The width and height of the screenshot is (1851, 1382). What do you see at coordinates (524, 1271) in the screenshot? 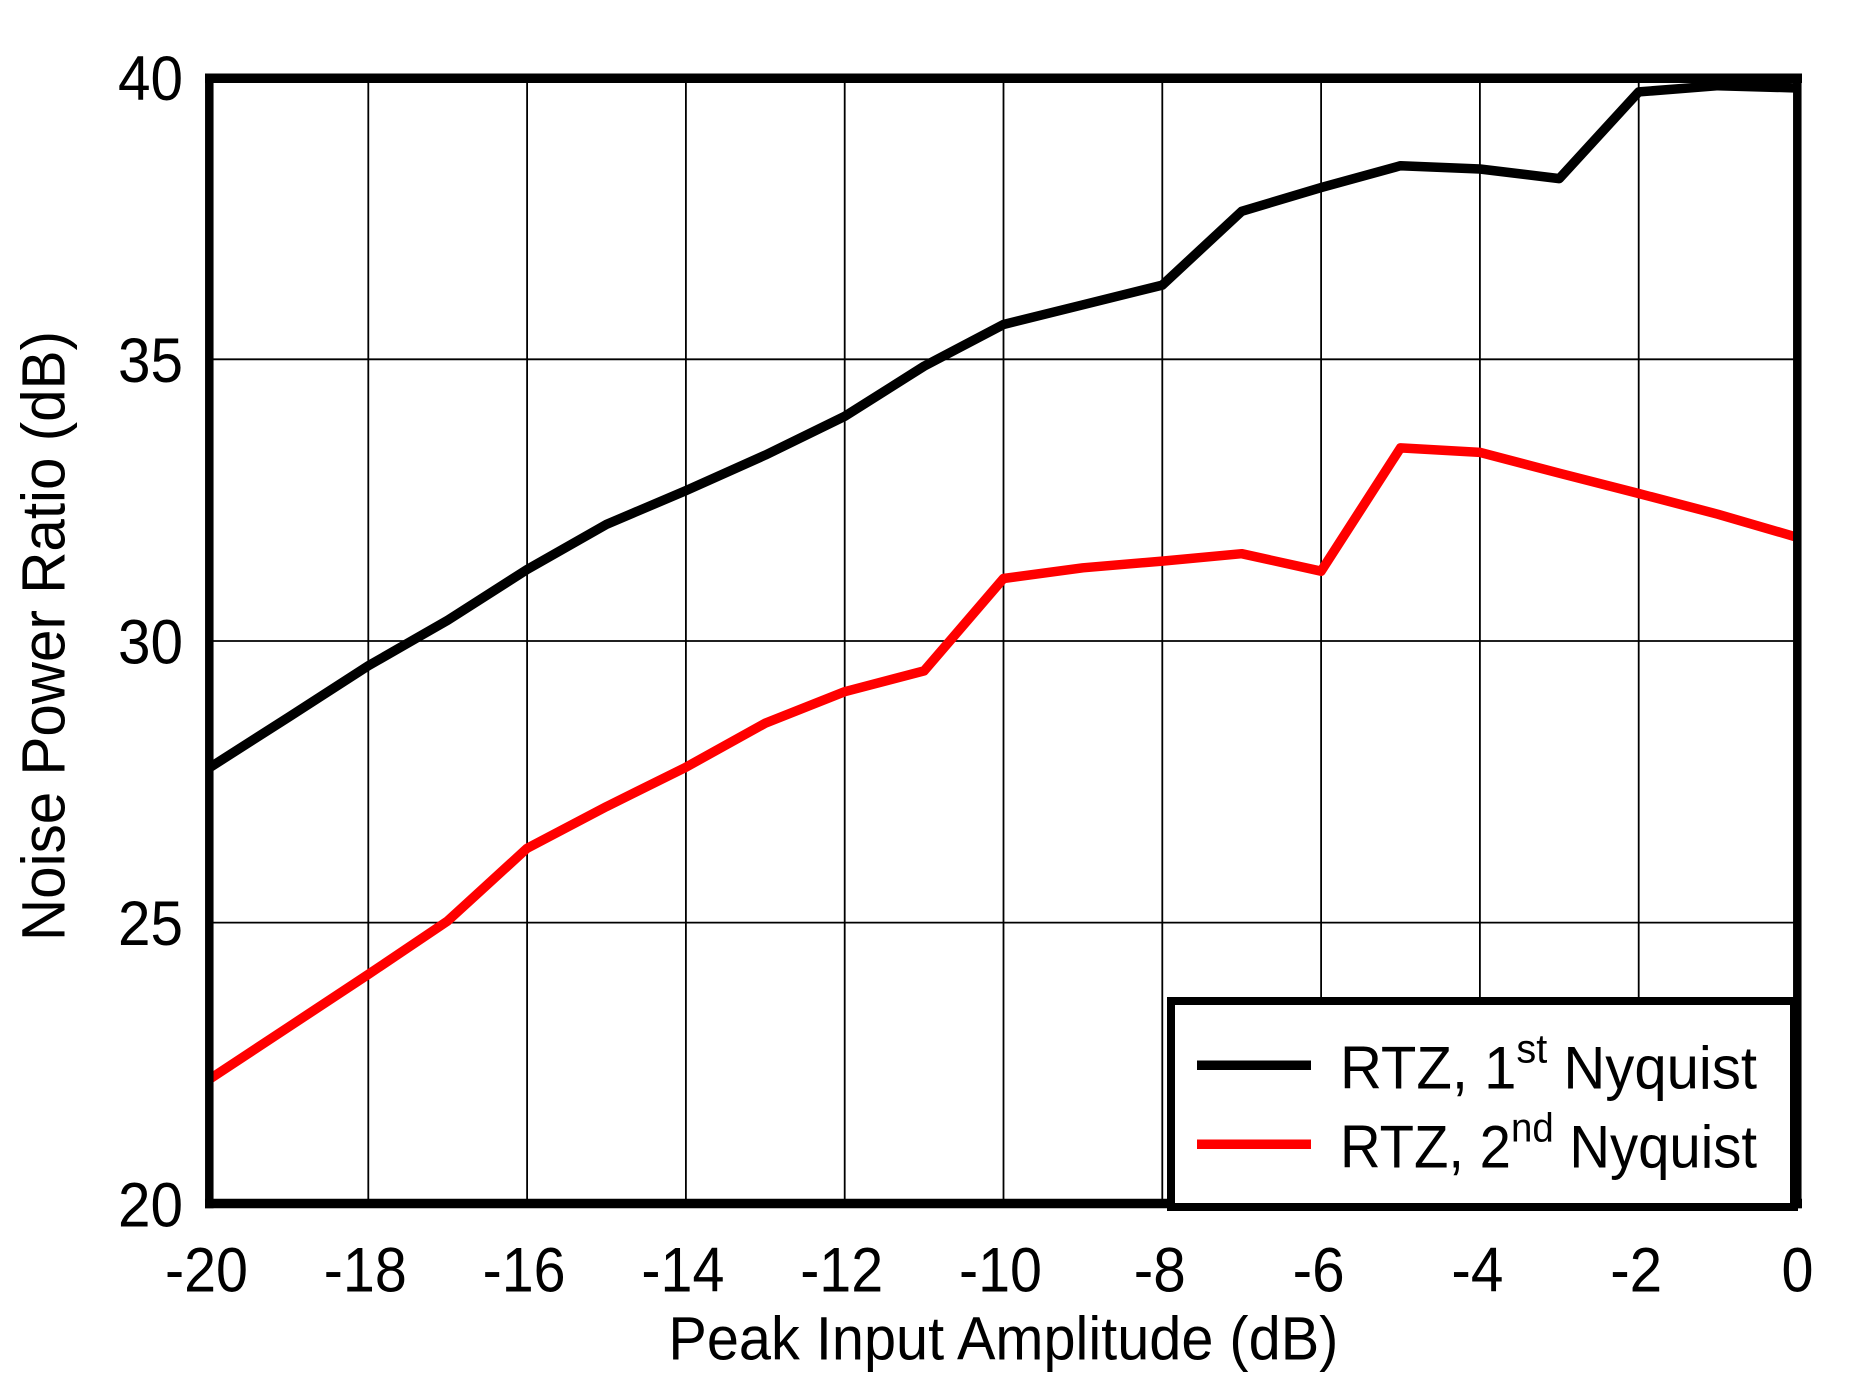
I see `svg-text: -16` at bounding box center [524, 1271].